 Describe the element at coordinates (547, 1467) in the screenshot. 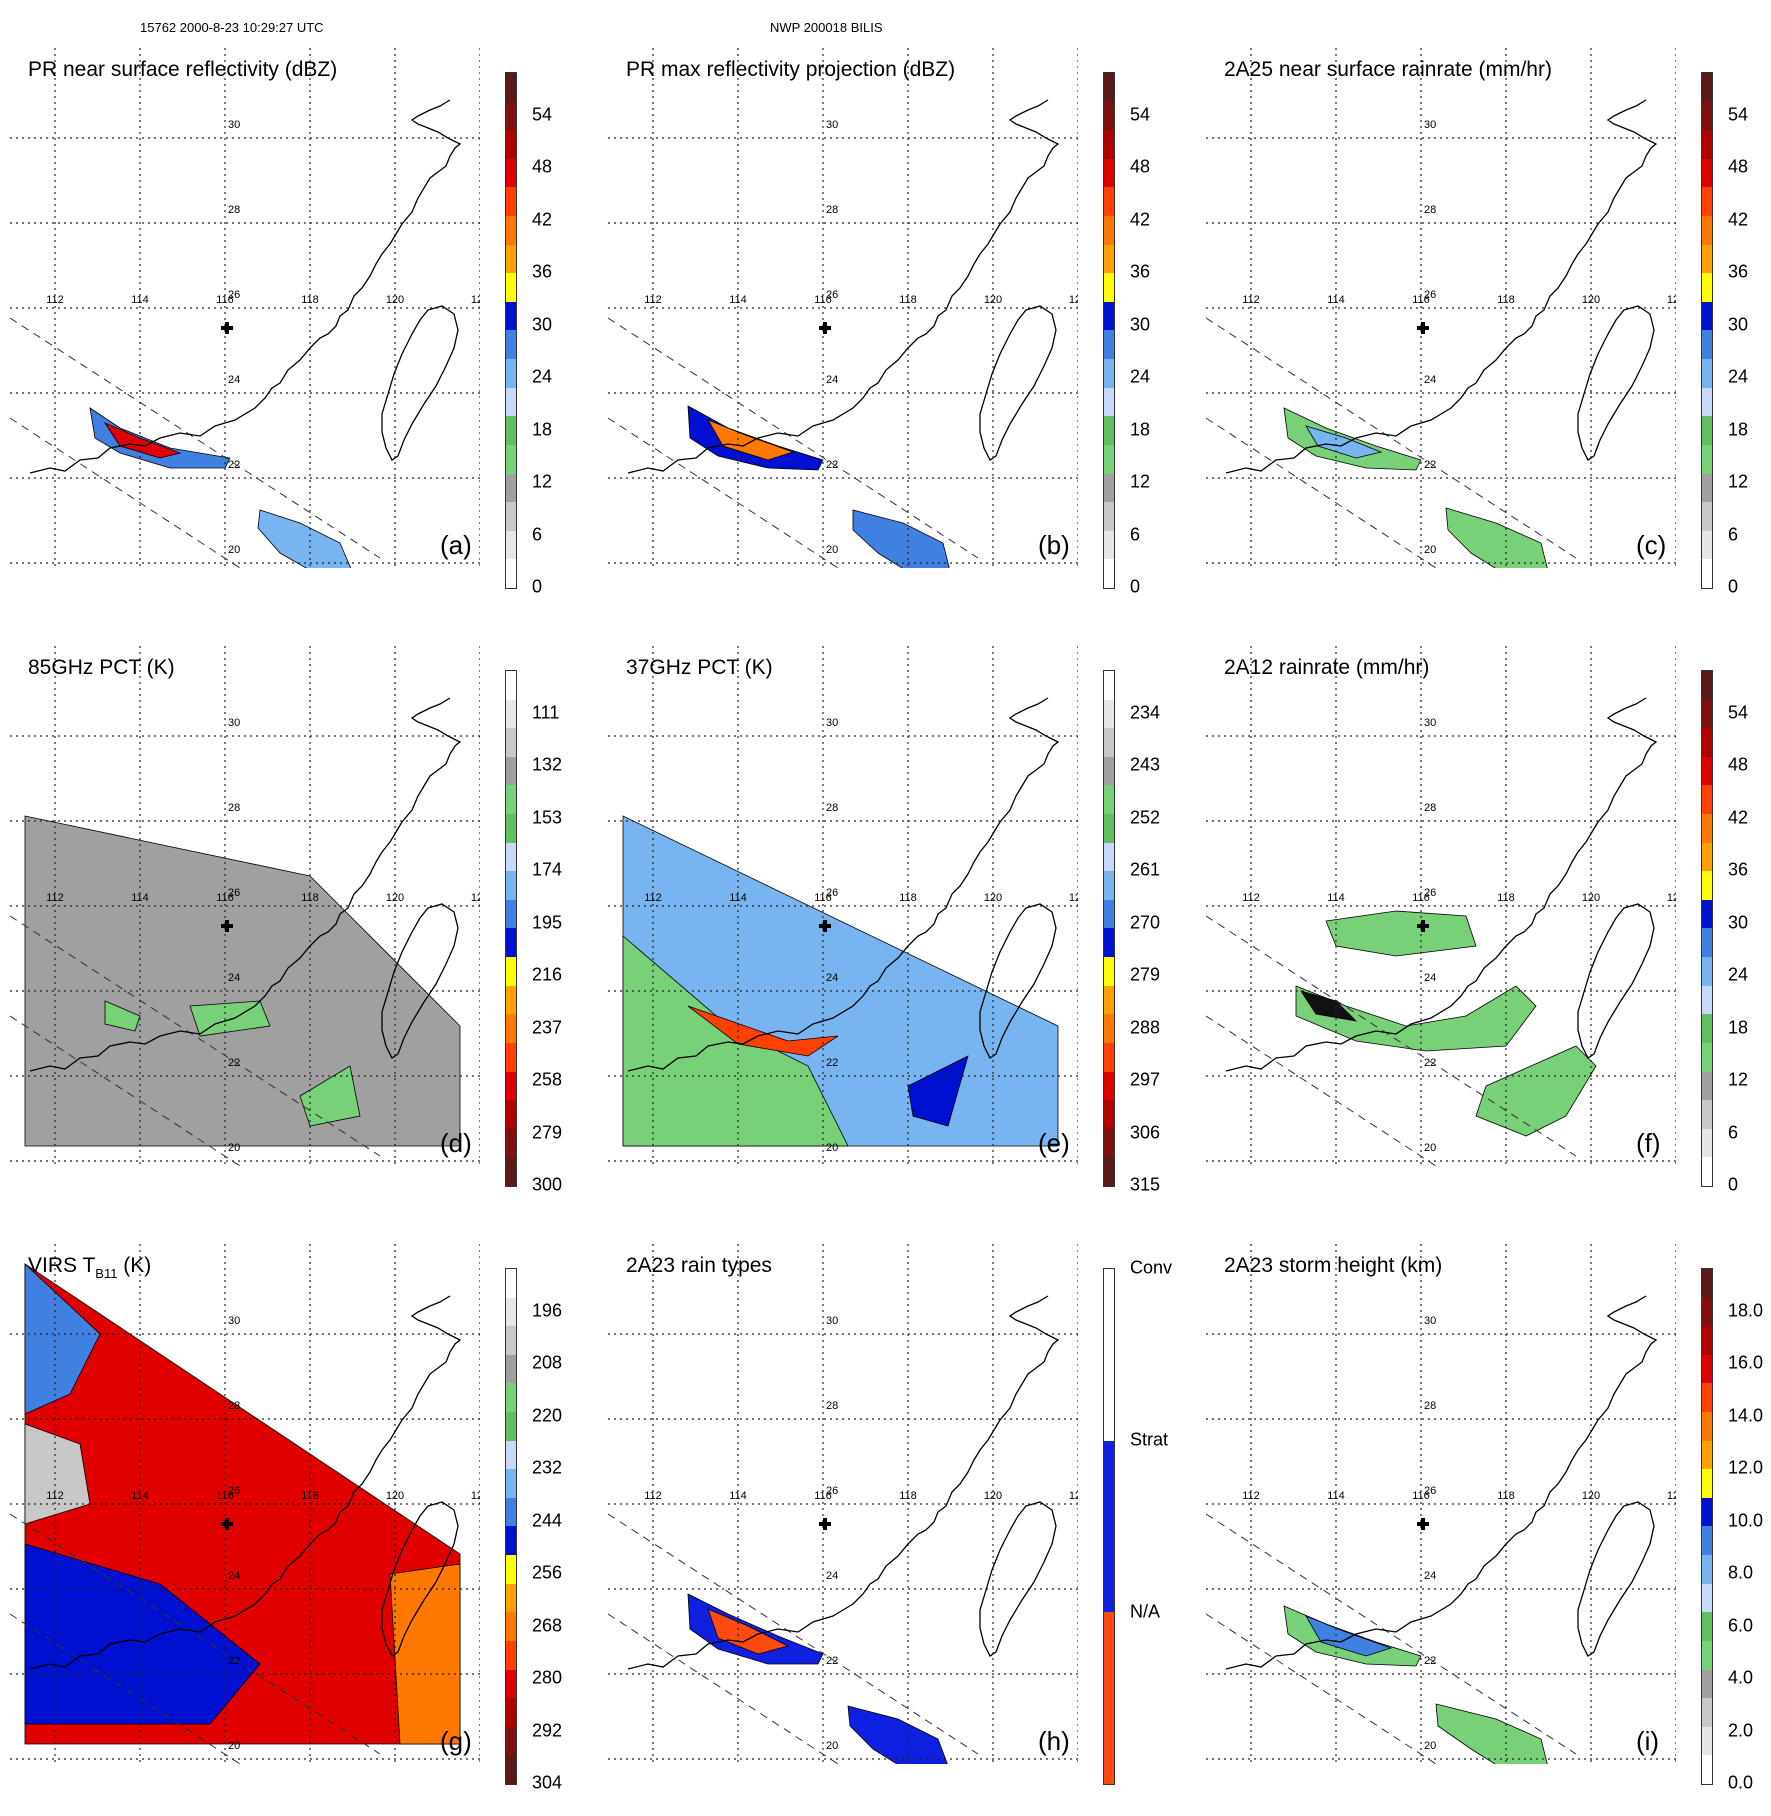

I see `colorbar-tick: 232` at that location.